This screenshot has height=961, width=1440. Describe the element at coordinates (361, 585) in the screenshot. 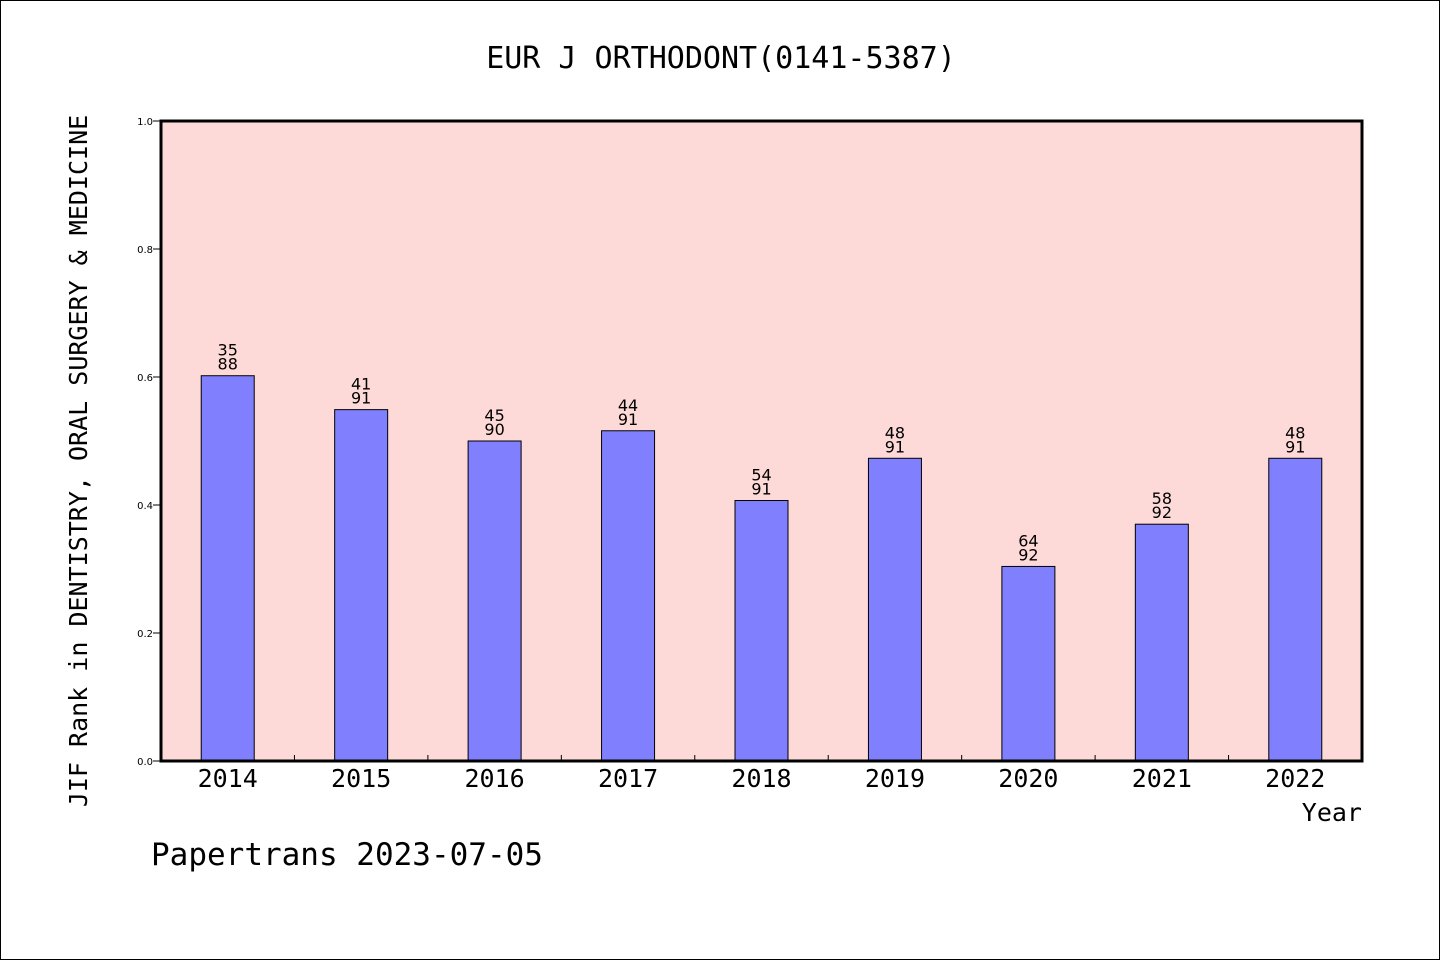

I see `bar-2015` at that location.